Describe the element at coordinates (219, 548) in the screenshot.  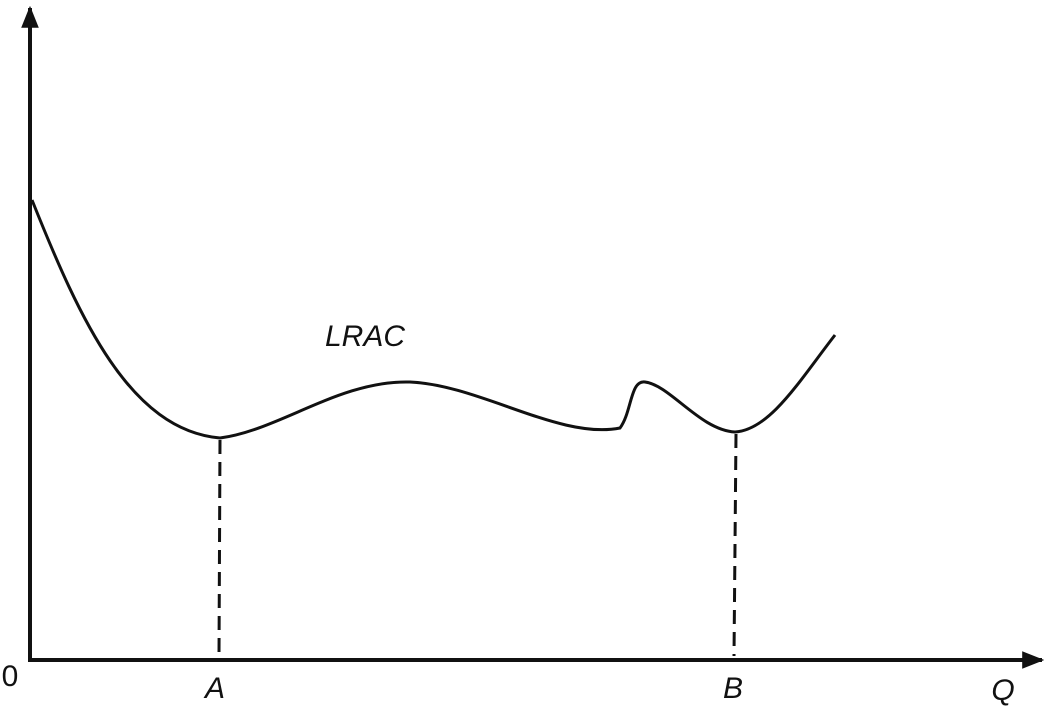
I see `drop-line-a` at that location.